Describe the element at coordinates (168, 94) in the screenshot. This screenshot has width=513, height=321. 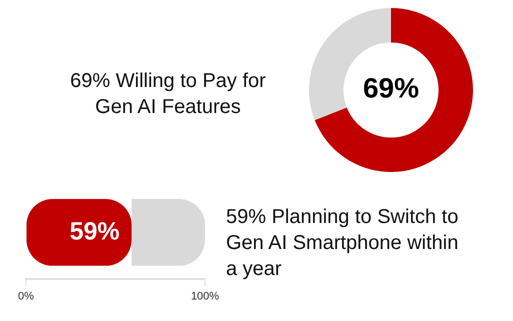
I see `text: 69% Willing to Pay for Gen AI Features` at that location.